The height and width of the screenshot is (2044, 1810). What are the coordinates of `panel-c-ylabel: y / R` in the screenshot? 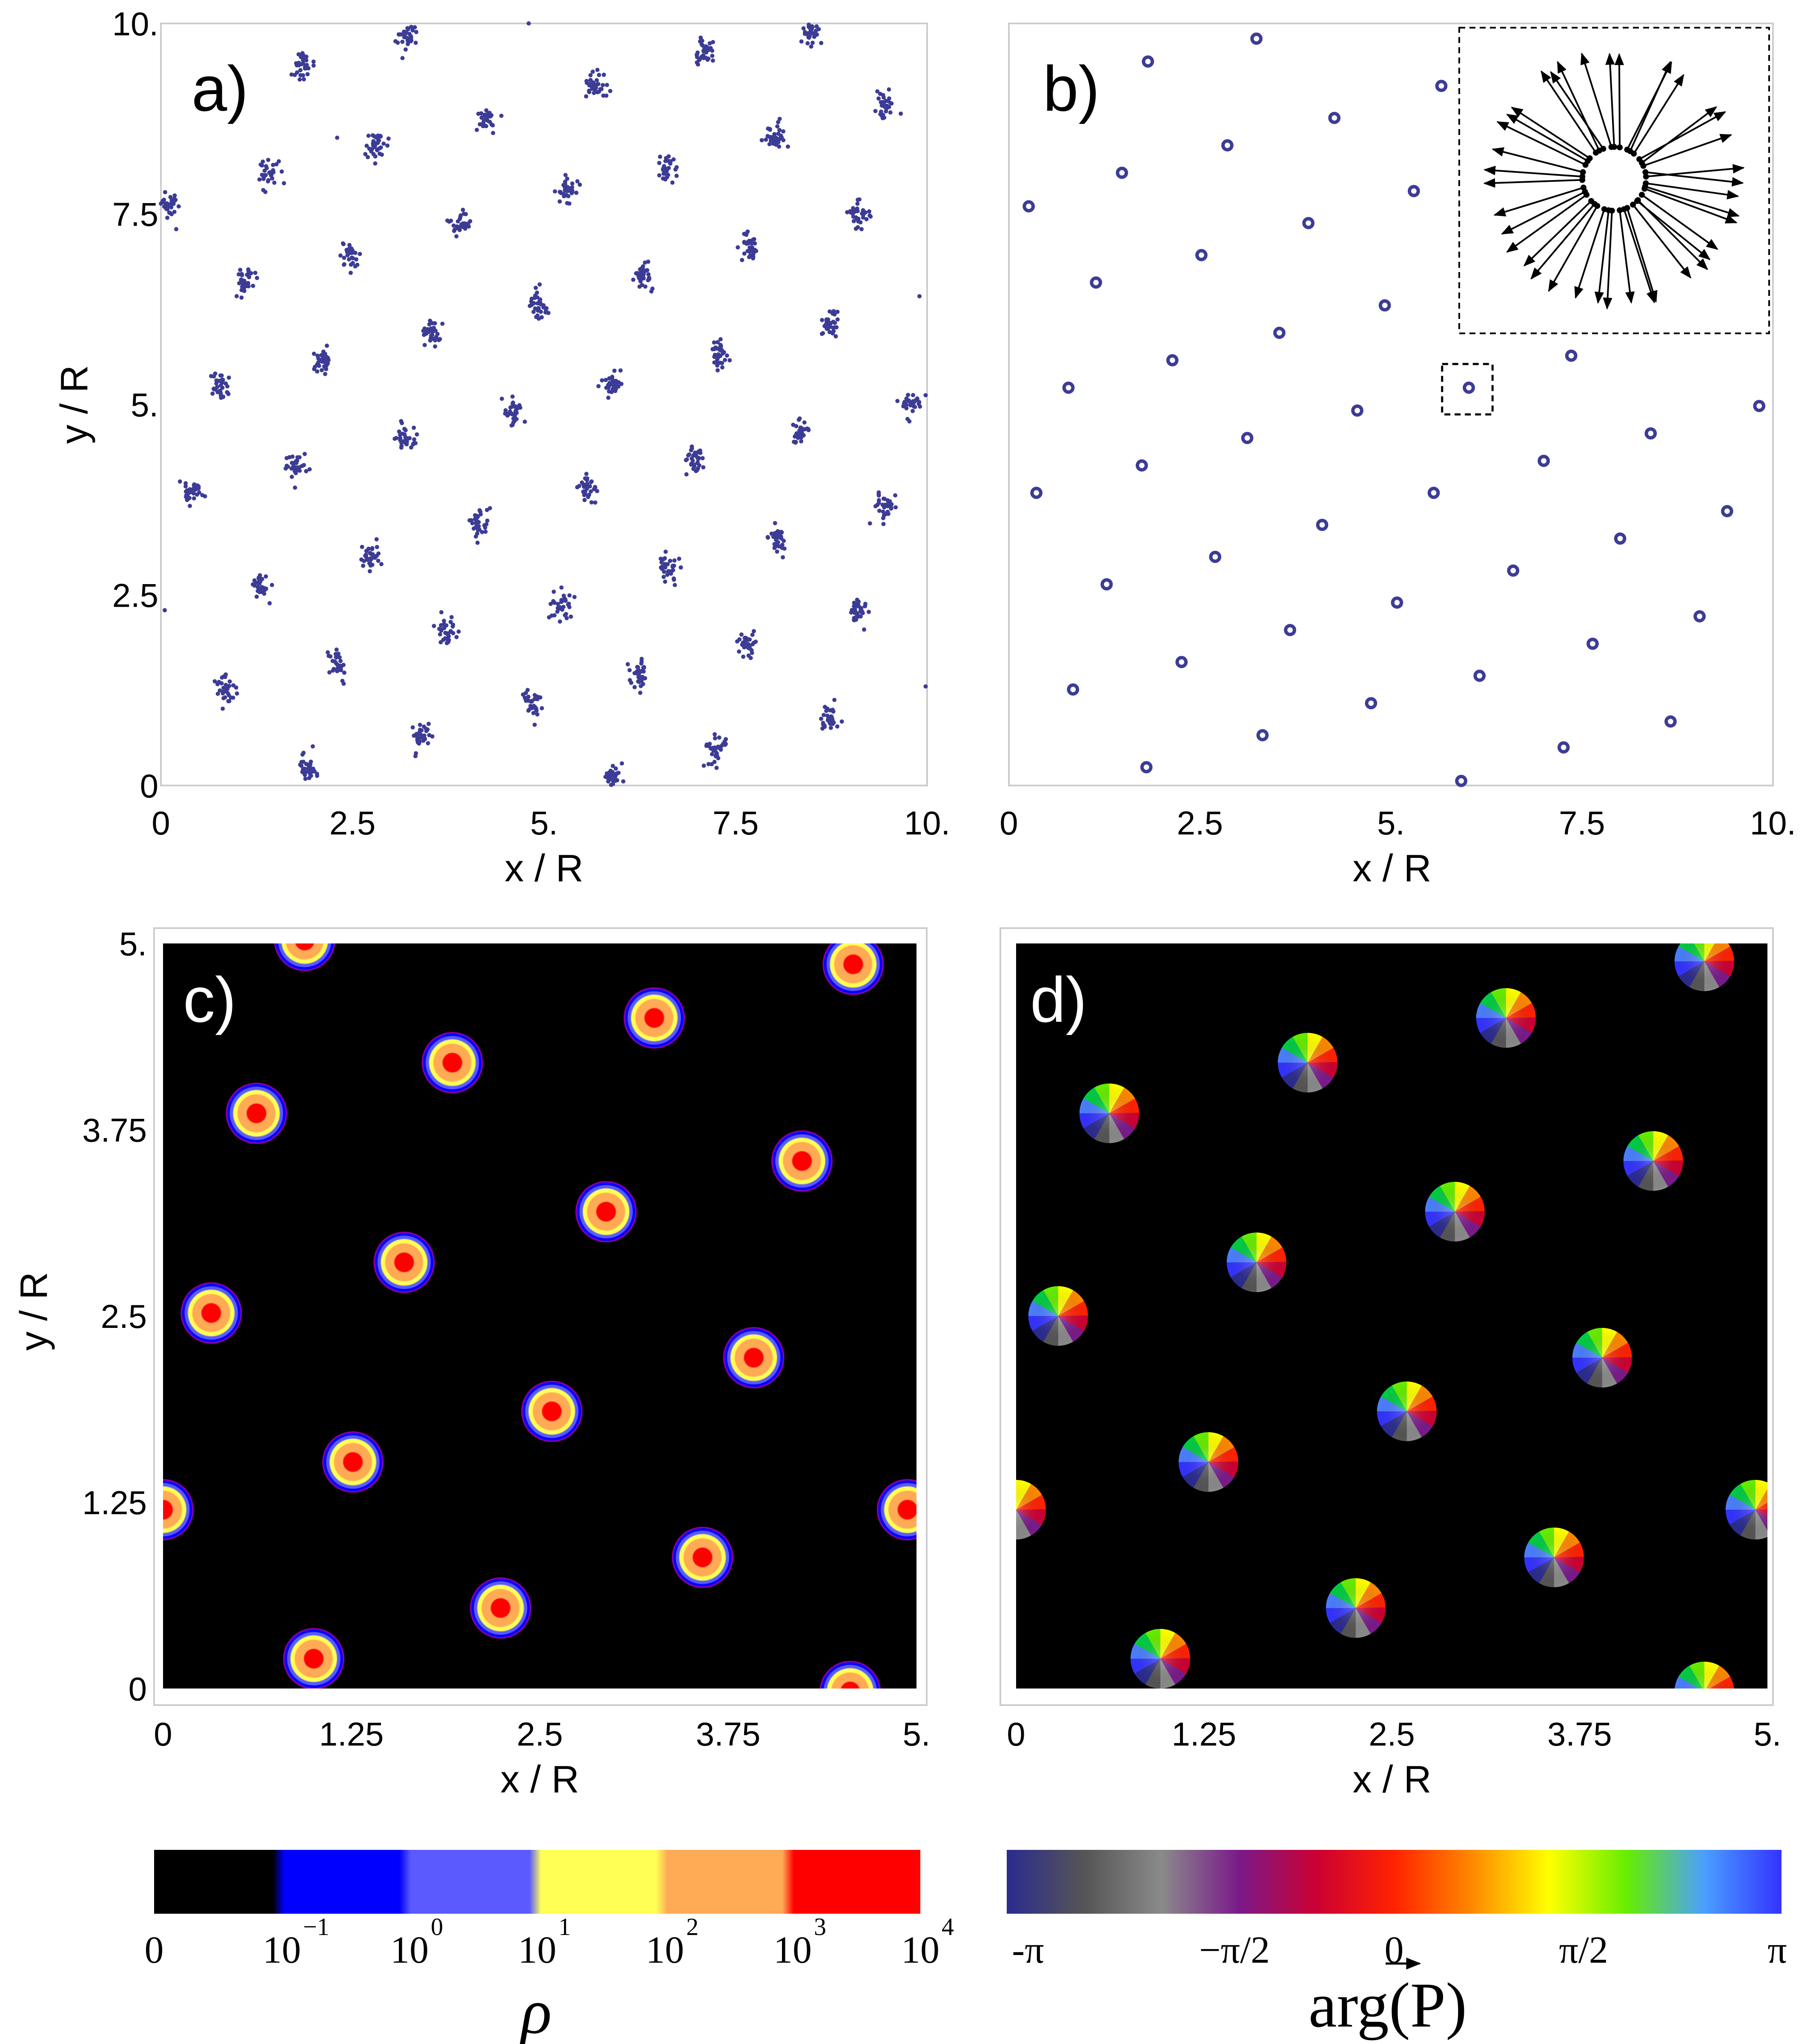 It's located at (34, 1311).